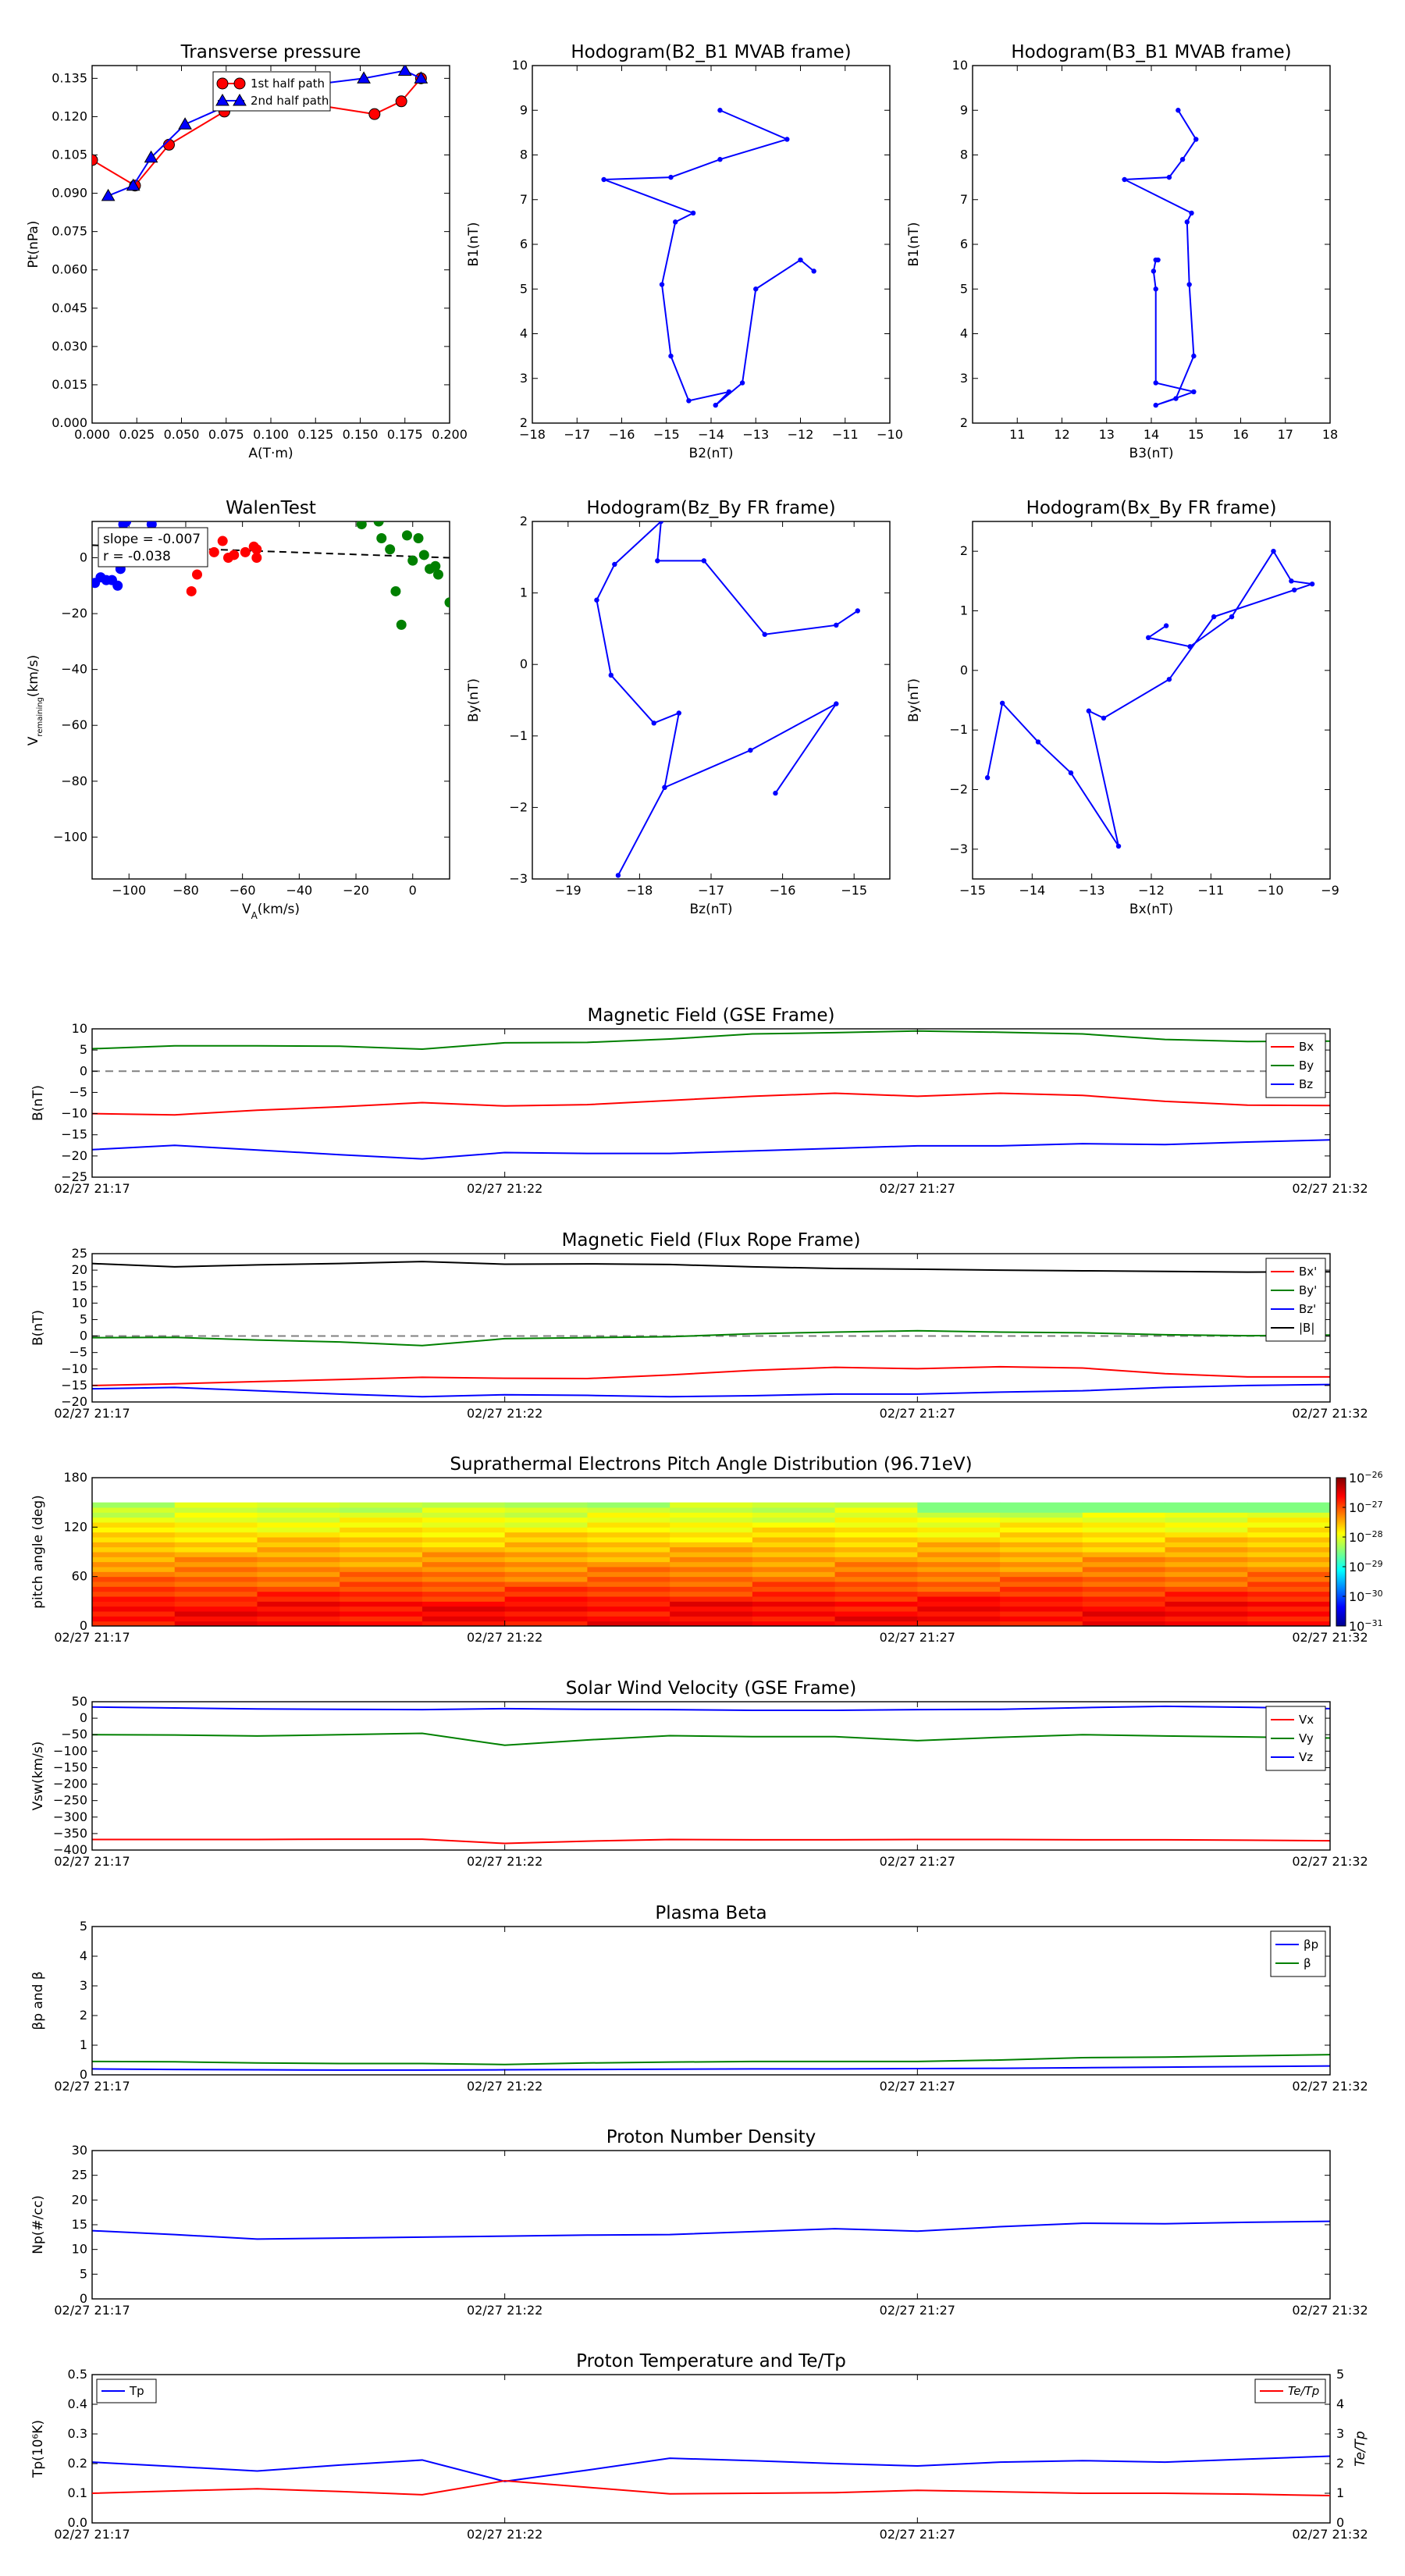  I want to click on x-tick-label: −100, so click(129, 890).